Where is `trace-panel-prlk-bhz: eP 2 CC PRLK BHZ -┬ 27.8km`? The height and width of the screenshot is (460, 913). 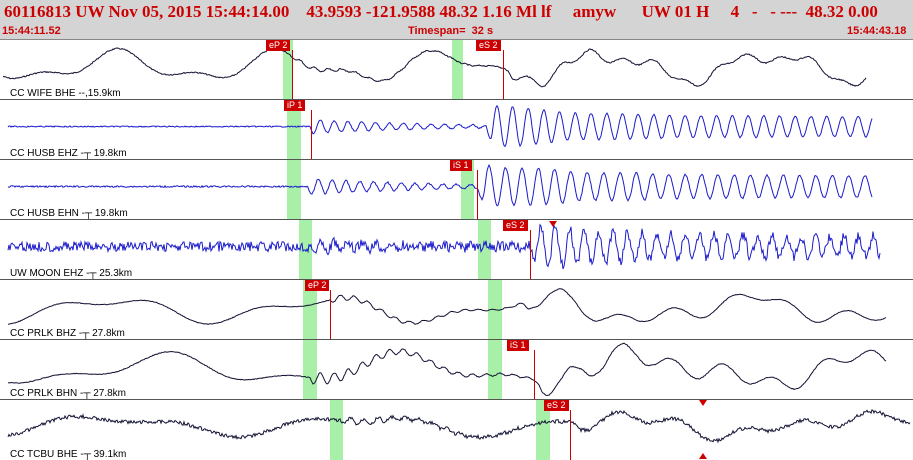
trace-panel-prlk-bhz: eP 2 CC PRLK BHZ -┬ 27.8km is located at coordinates (456, 310).